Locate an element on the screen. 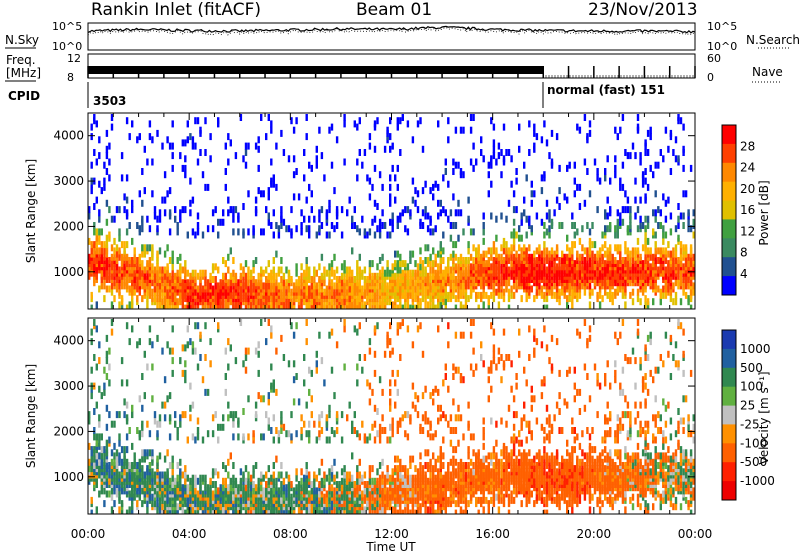 Image resolution: width=800 pixels, height=554 pixels. freq-tick-bottom: 8 is located at coordinates (70, 77).